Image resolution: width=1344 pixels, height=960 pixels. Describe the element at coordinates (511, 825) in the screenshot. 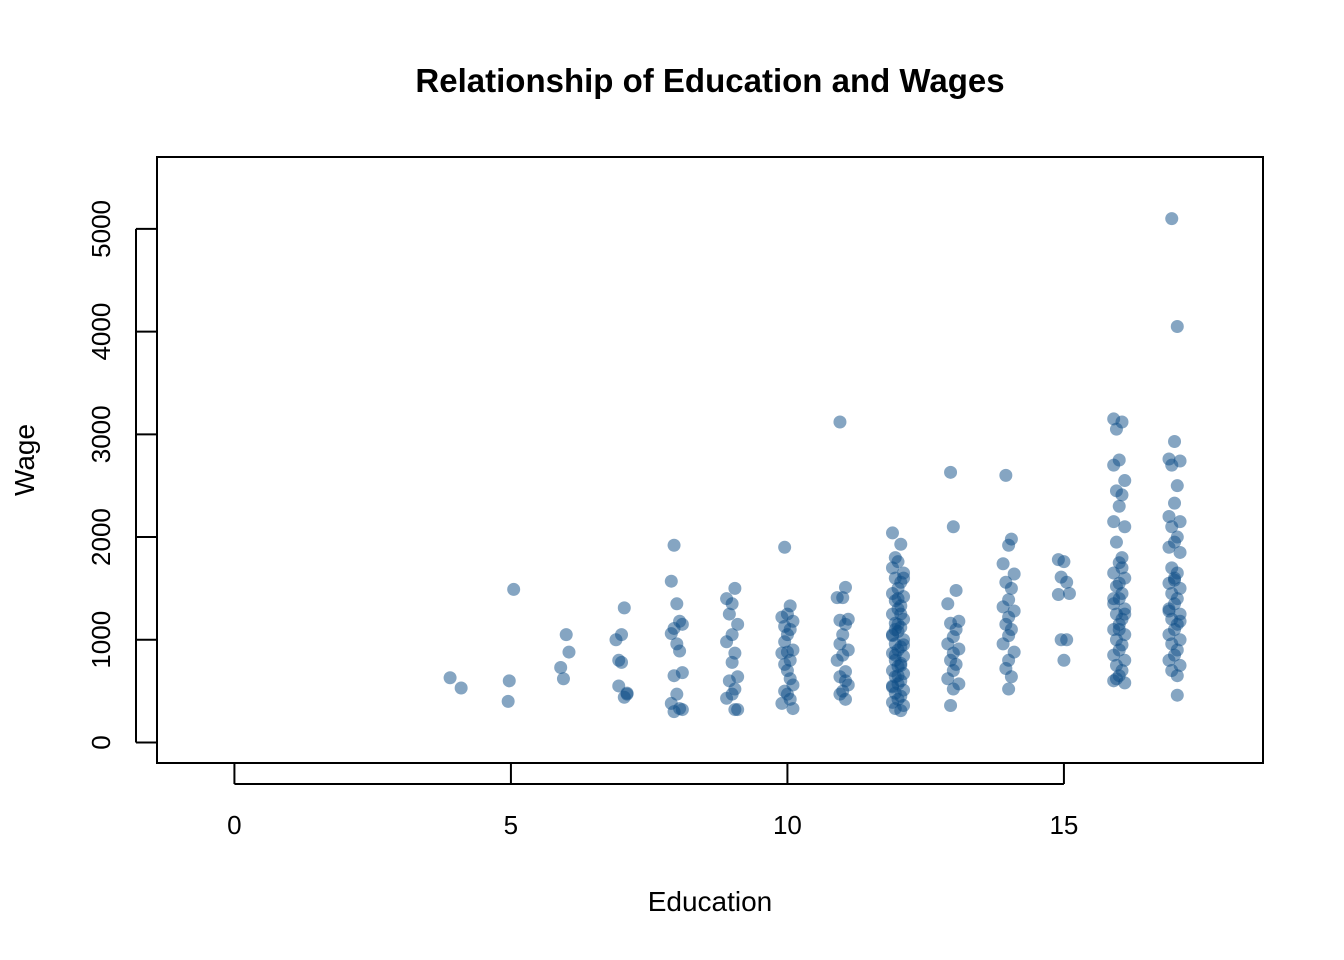

I see `x-tick-label: 5` at that location.